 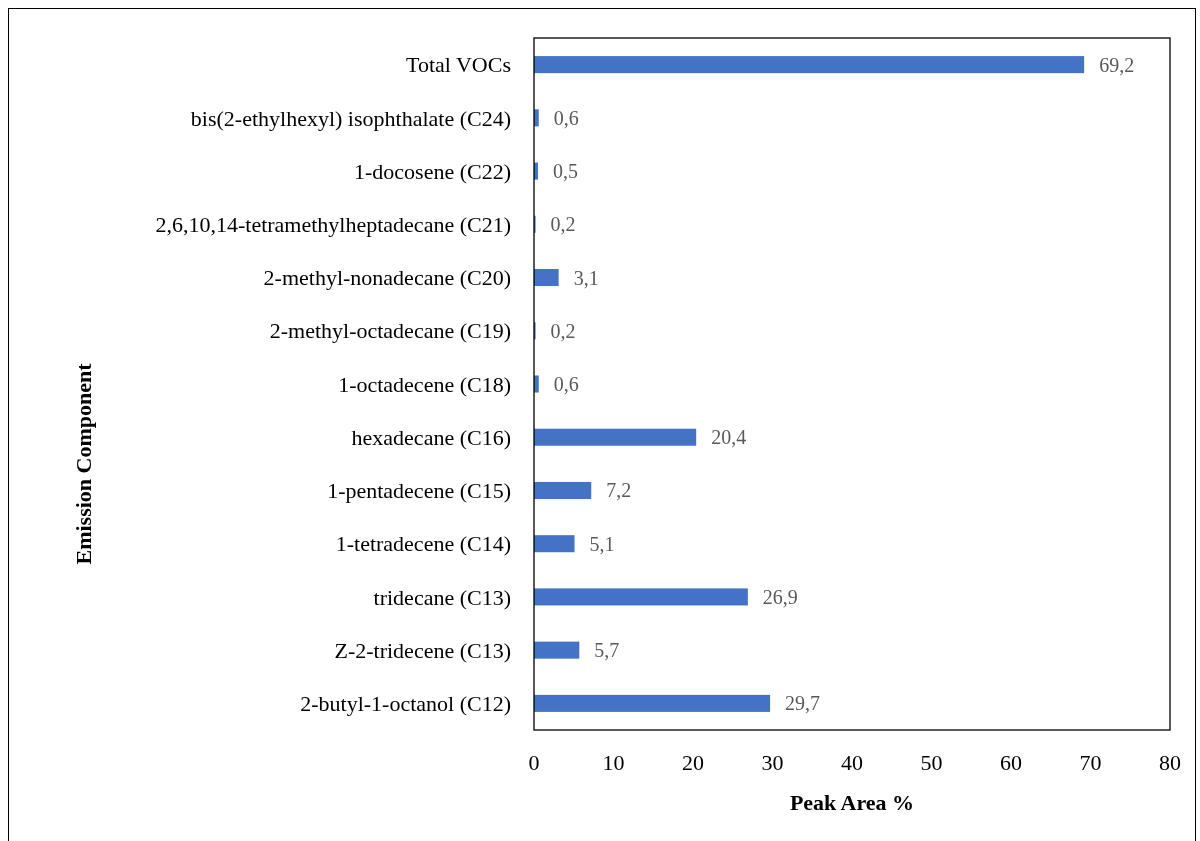 I want to click on x-tick-label: 80, so click(x=1170, y=762).